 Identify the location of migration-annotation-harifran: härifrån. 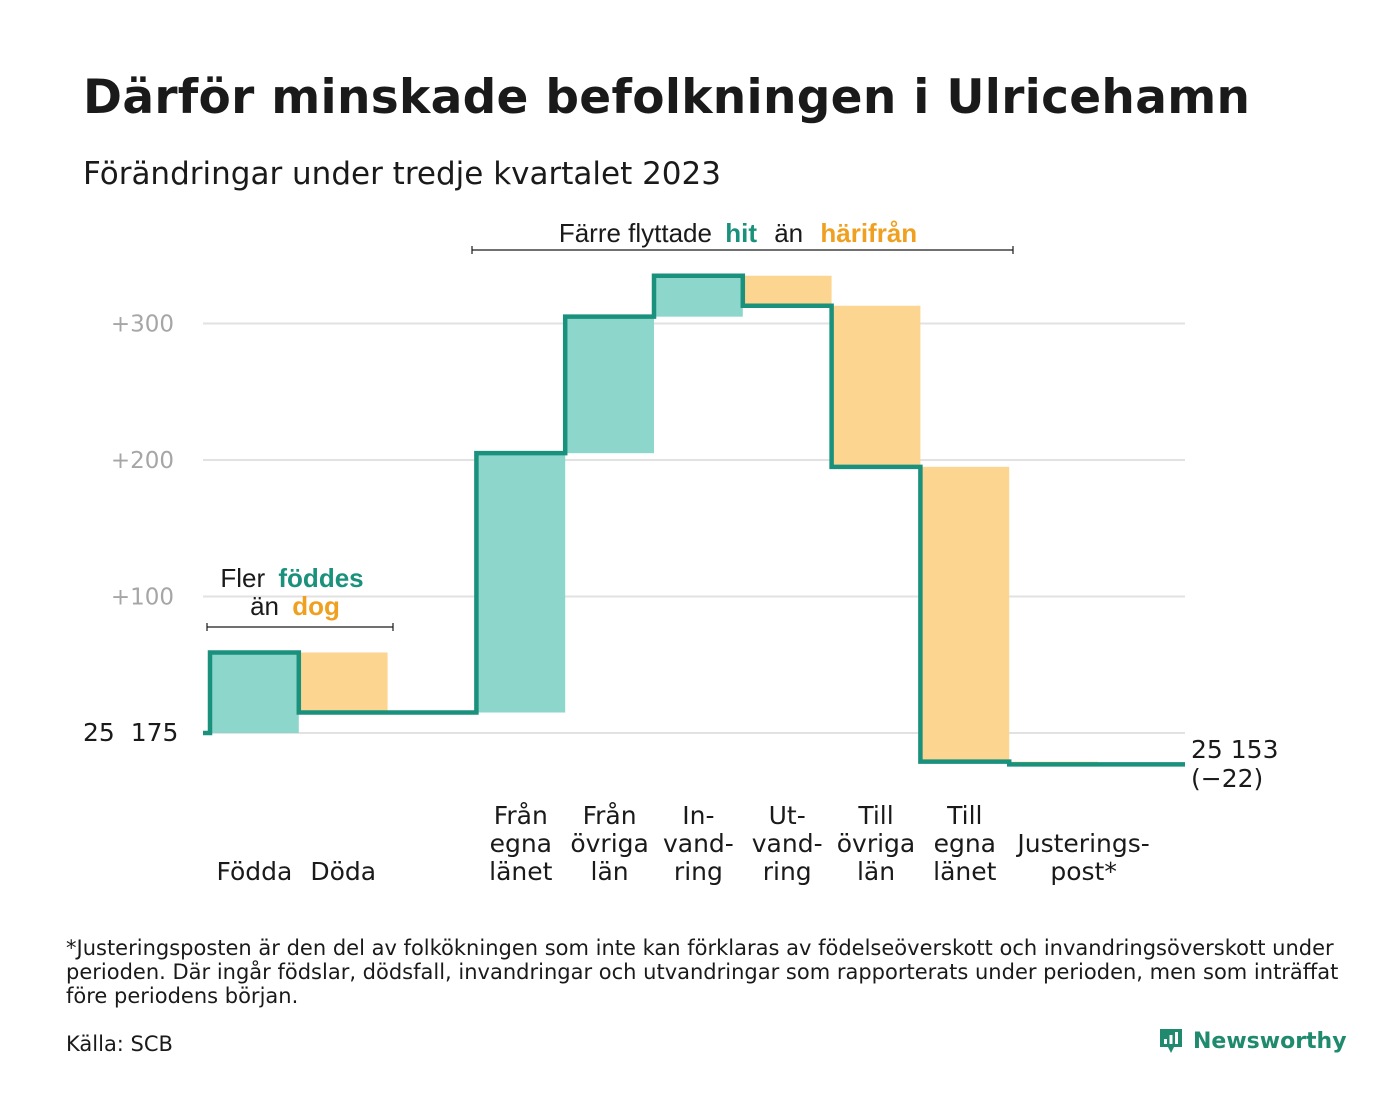
(868, 233).